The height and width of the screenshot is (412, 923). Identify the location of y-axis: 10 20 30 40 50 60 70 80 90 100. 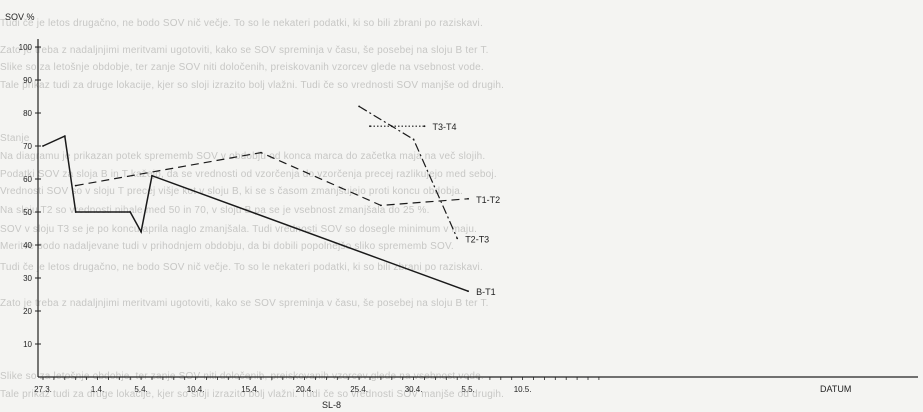
(30, 208).